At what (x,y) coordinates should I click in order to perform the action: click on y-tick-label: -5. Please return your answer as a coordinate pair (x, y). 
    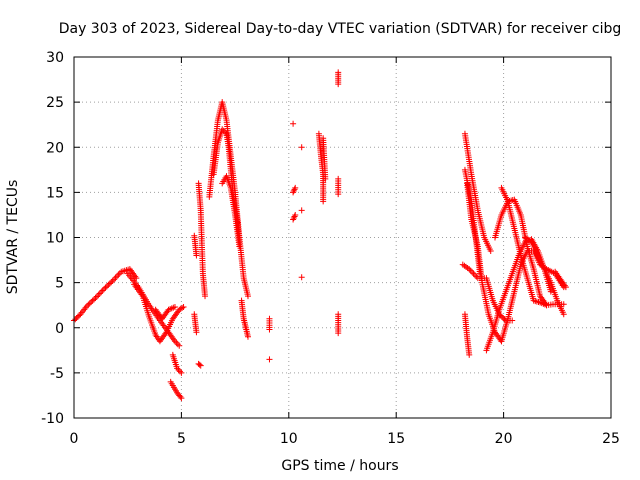
    Looking at the image, I should click on (57, 374).